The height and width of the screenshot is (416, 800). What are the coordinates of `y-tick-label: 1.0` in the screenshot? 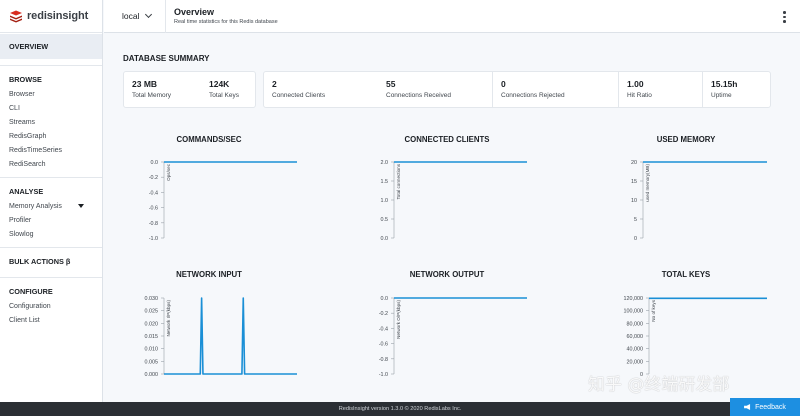 It's located at (385, 201).